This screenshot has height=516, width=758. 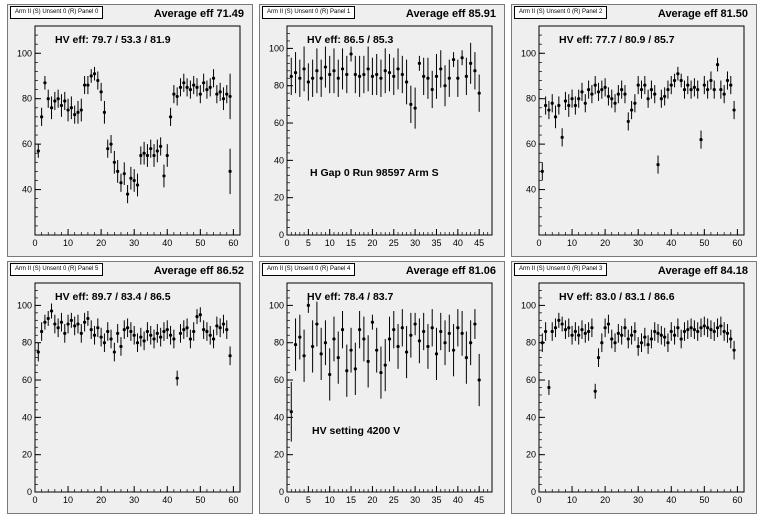 I want to click on y-tick-label: 20, so click(x=279, y=455).